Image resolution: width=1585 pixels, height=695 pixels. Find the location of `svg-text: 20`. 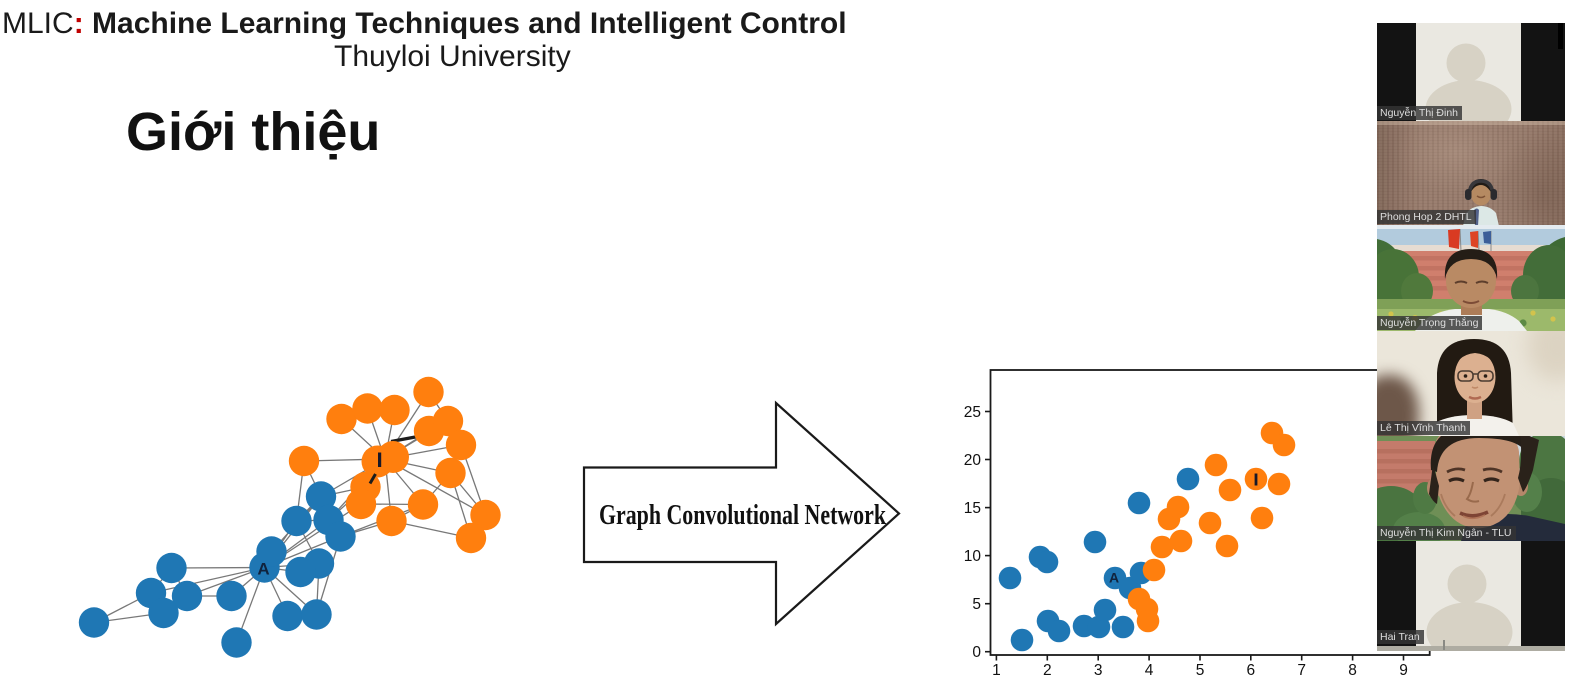

svg-text: 20 is located at coordinates (973, 460).